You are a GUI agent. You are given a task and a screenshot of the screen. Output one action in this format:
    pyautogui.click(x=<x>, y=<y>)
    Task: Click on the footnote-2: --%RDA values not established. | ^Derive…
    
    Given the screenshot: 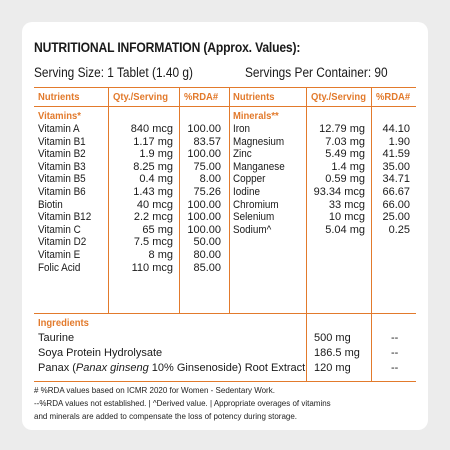 What is the action you would take?
    pyautogui.click(x=182, y=403)
    